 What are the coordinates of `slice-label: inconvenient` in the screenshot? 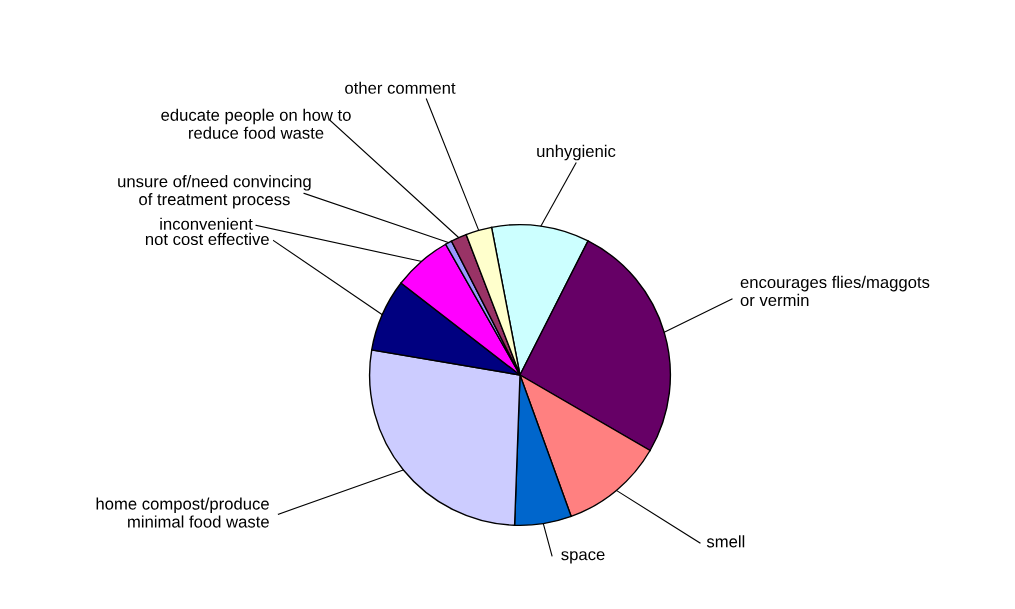 It's located at (206, 223).